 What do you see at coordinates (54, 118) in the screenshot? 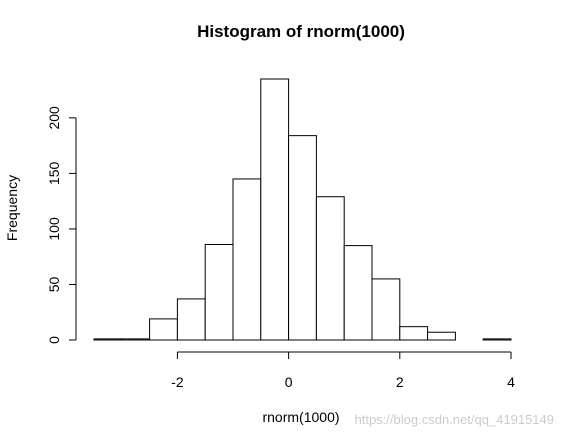
I see `y-tick-label: 200` at bounding box center [54, 118].